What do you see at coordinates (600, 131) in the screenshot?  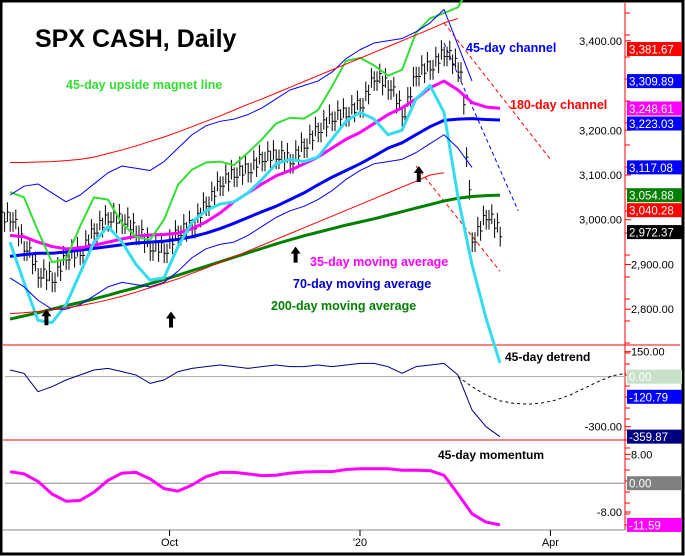 I see `axis-tick-label: 3,200.00` at bounding box center [600, 131].